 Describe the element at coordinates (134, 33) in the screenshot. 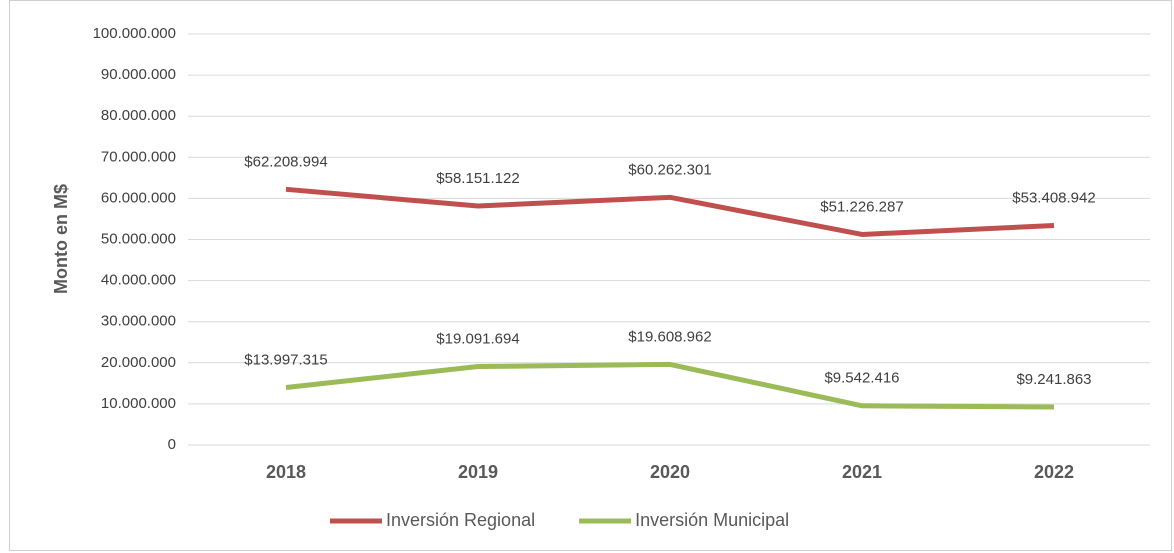

I see `y-tick-label: 100.000.000` at that location.